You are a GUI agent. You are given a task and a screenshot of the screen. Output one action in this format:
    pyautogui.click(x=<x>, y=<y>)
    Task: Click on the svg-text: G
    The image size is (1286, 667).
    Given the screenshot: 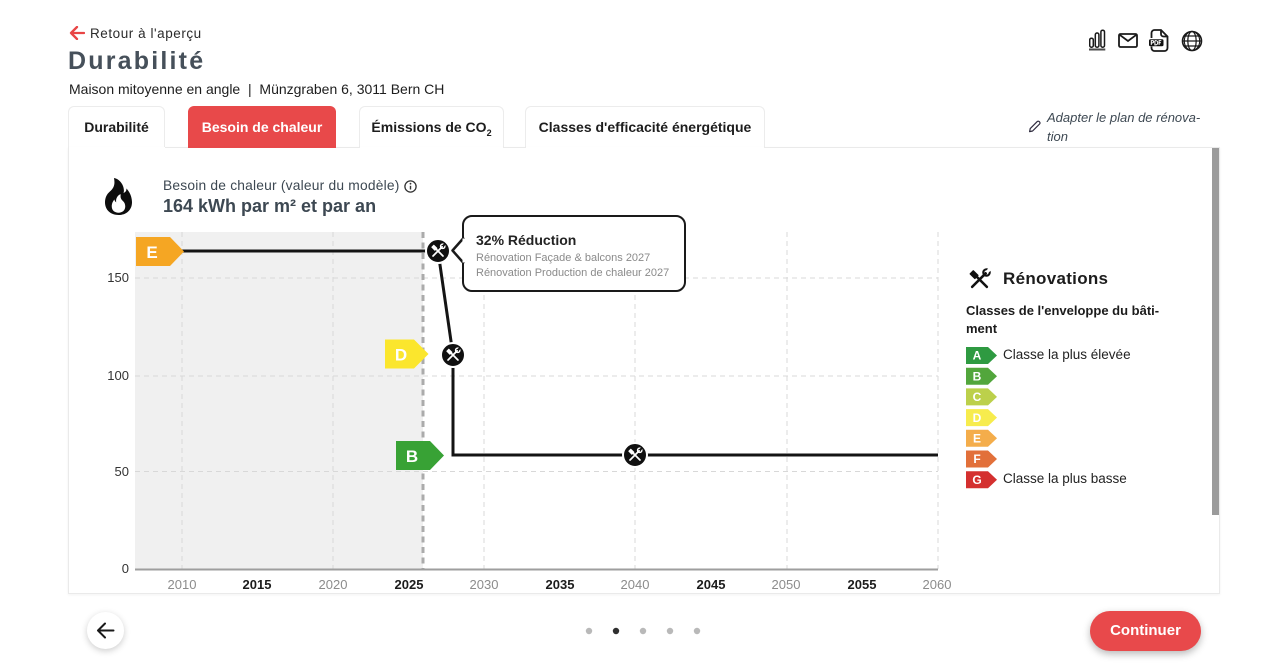 What is the action you would take?
    pyautogui.click(x=976, y=480)
    